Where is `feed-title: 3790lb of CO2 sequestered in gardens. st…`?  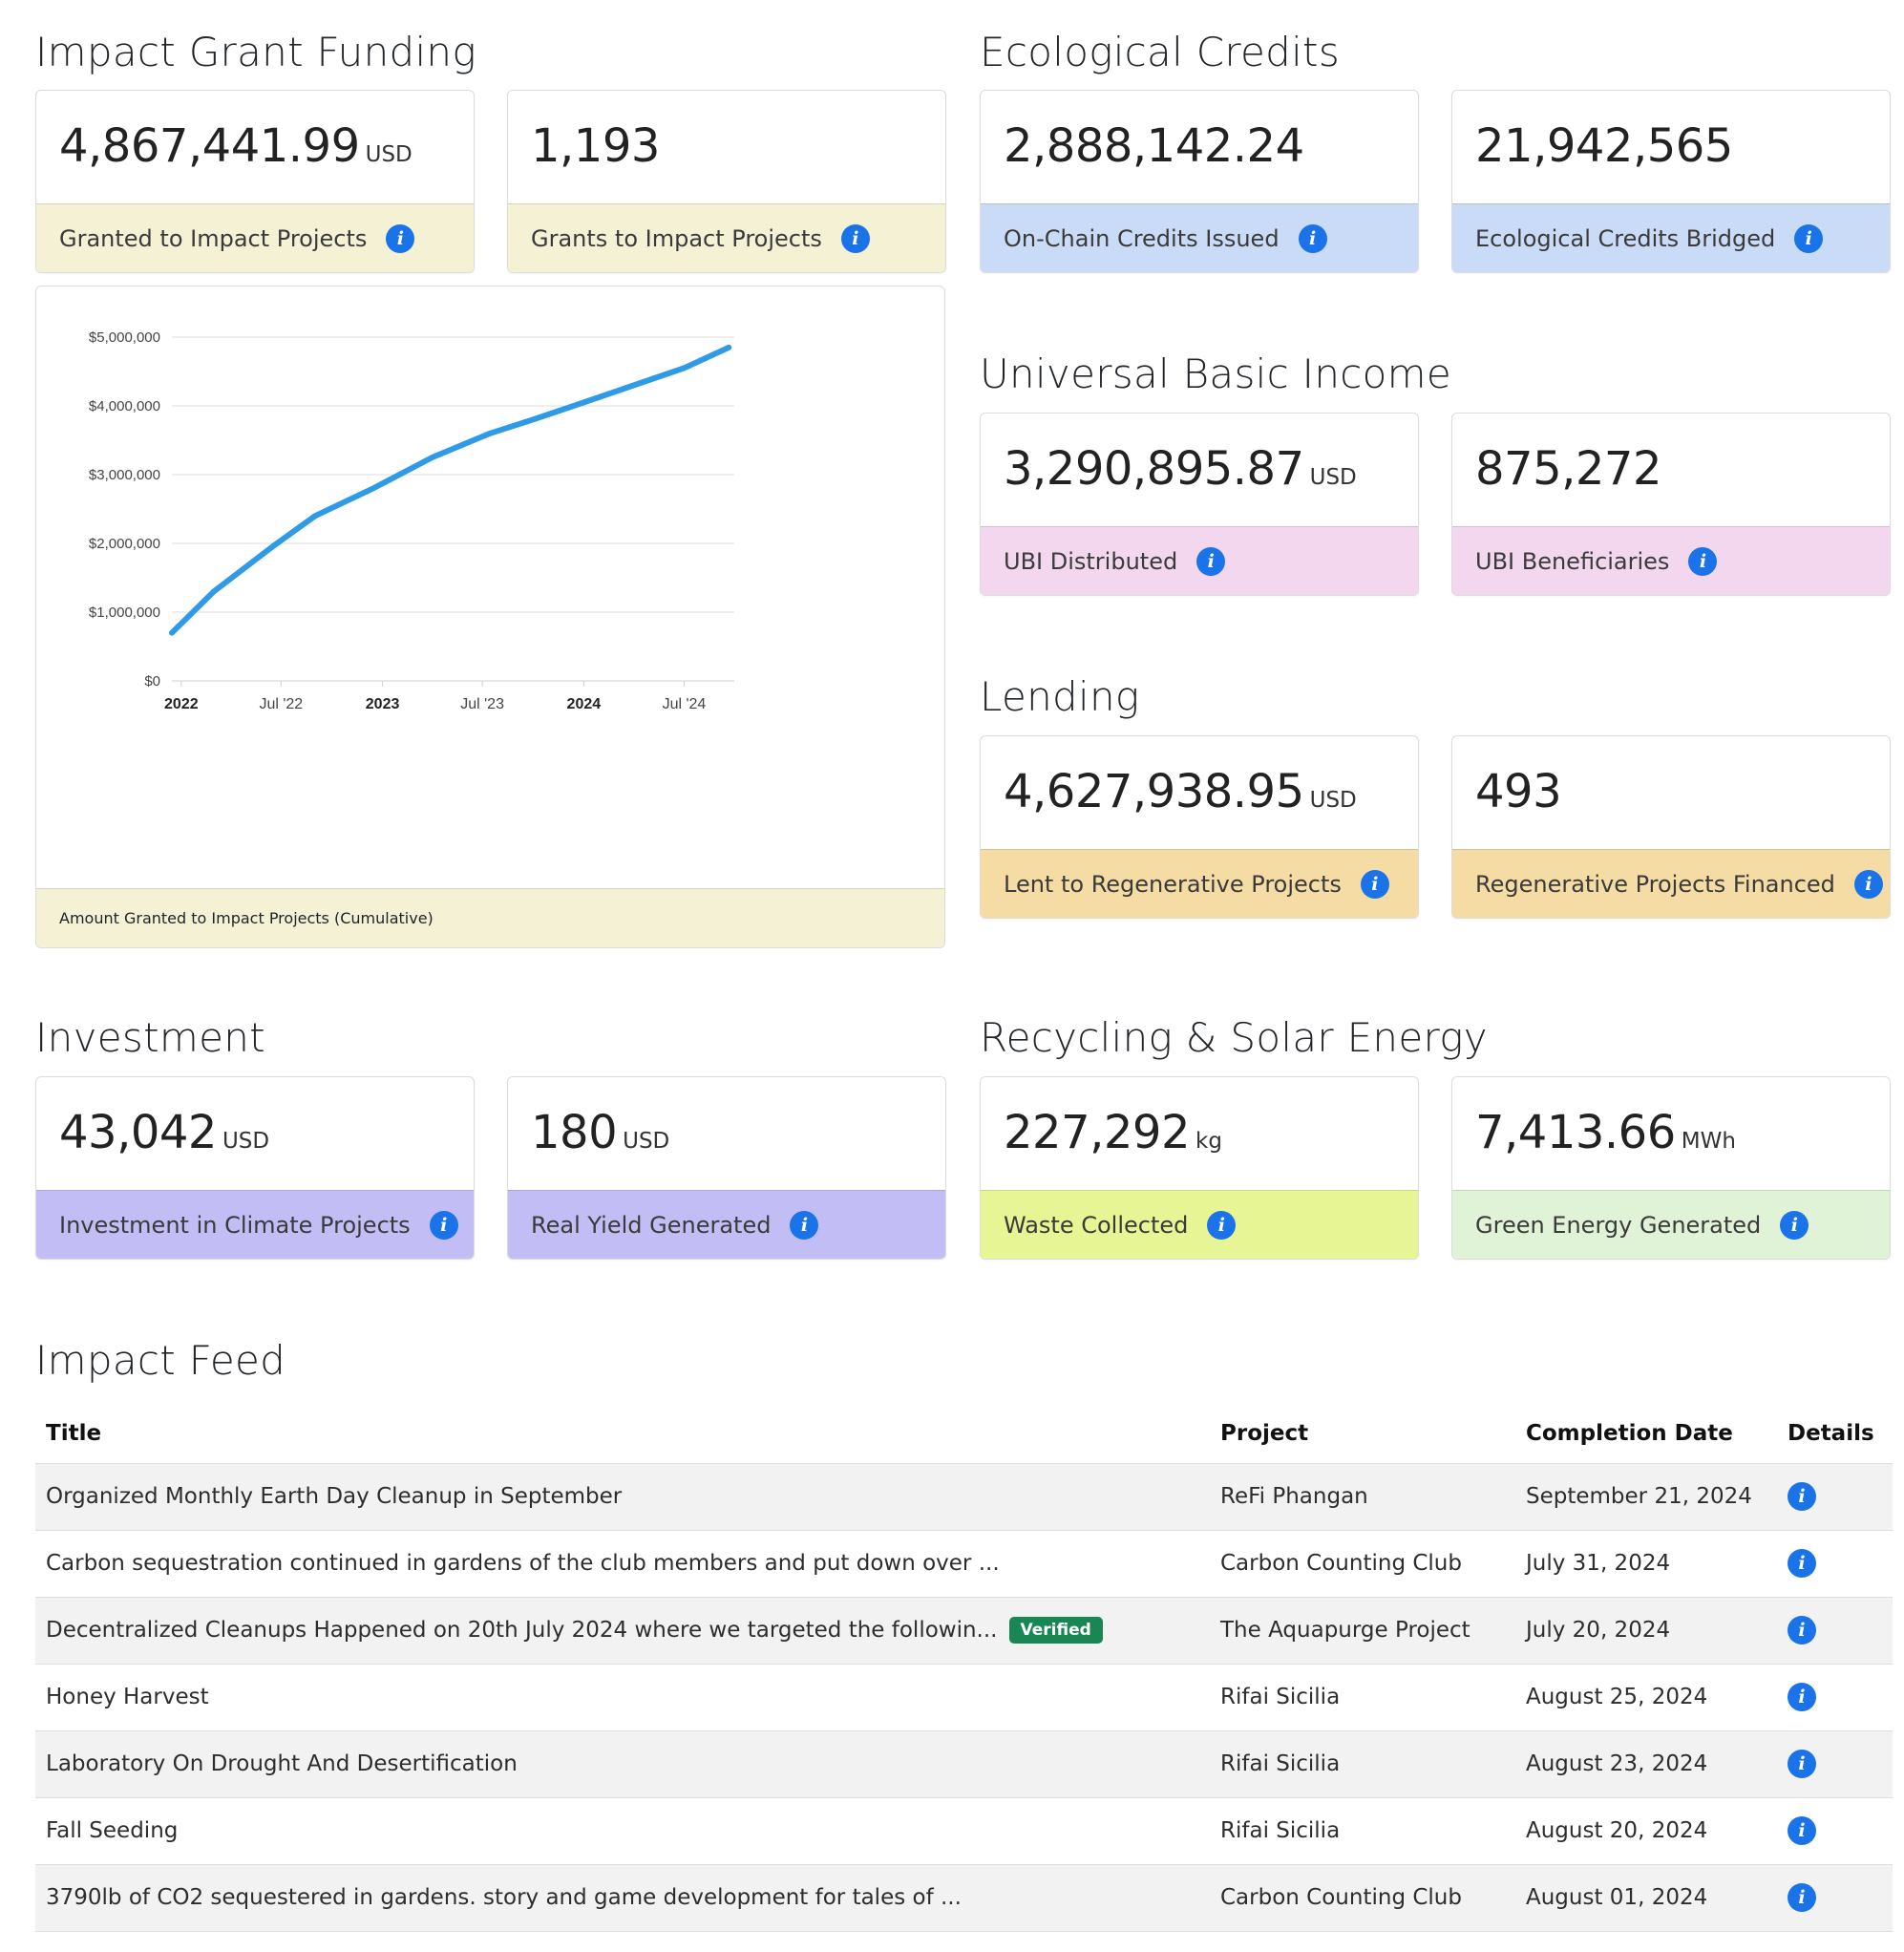 feed-title: 3790lb of CO2 sequestered in gardens. st… is located at coordinates (504, 1897).